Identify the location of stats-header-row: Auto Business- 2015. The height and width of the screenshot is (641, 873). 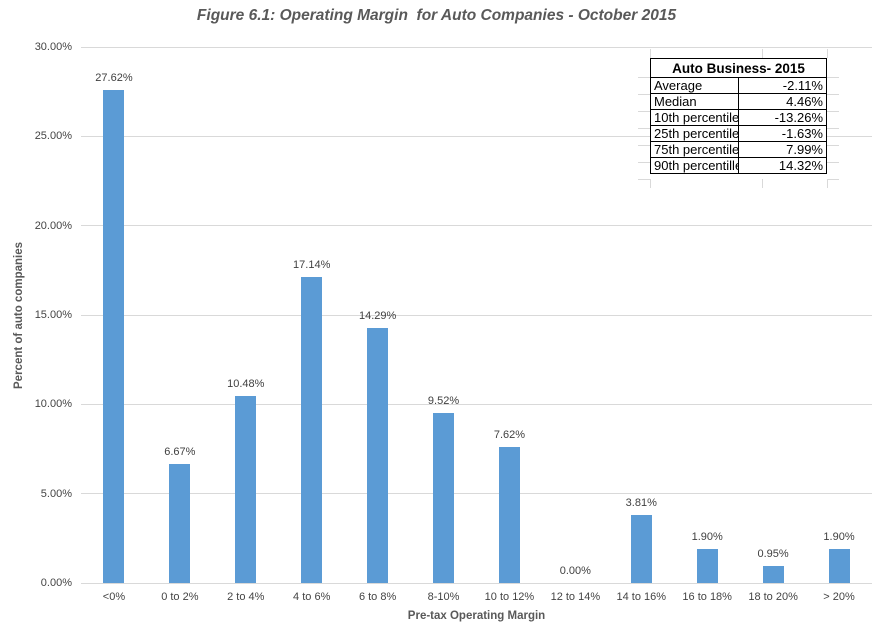
(738, 68).